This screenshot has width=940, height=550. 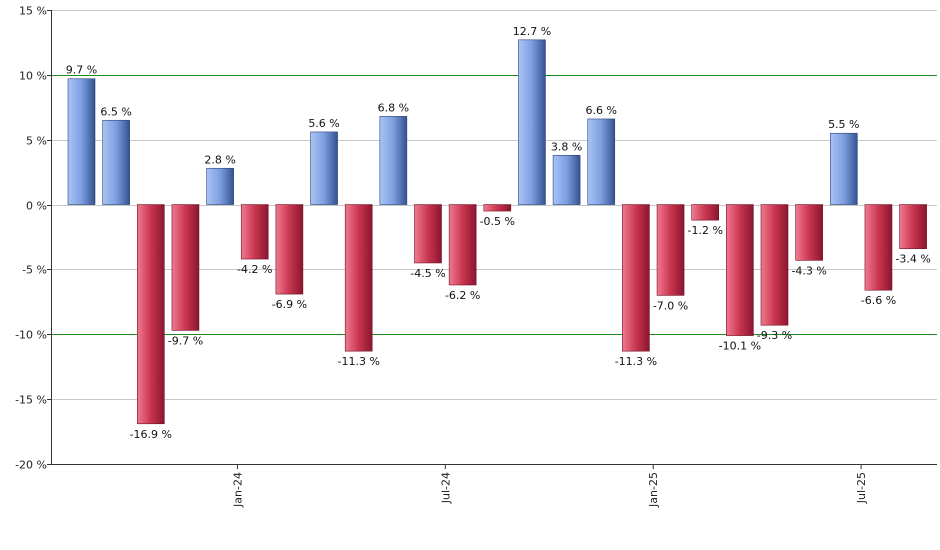 I want to click on data-label: 12.7 %, so click(x=532, y=31).